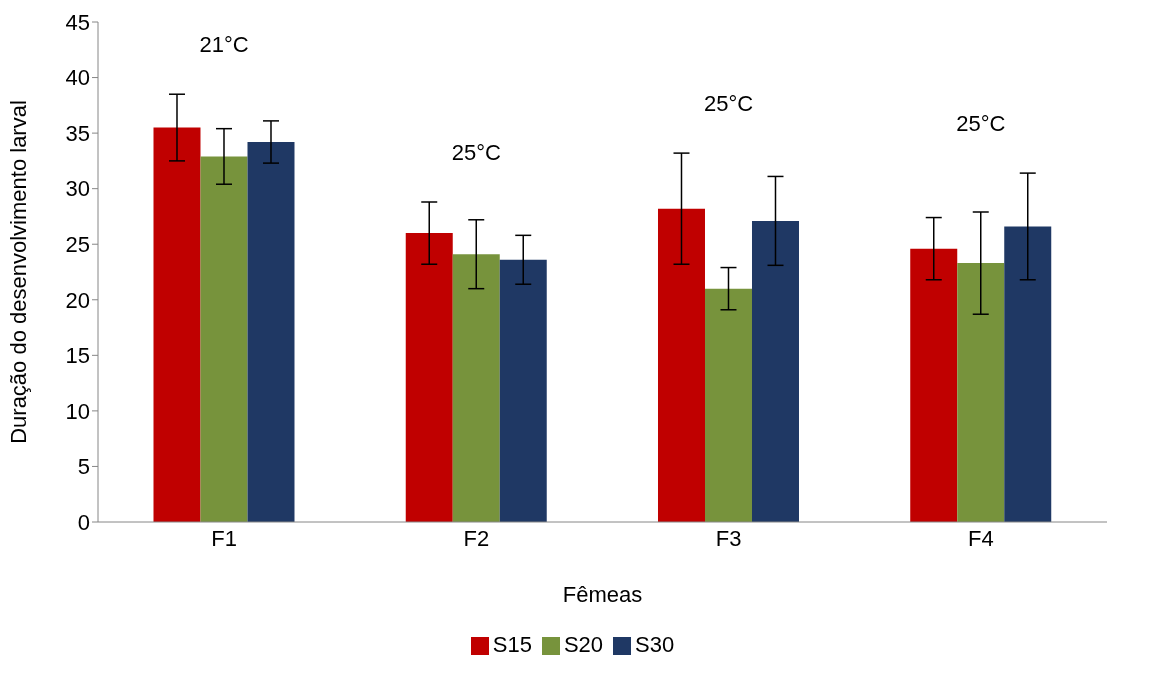 The width and height of the screenshot is (1155, 673). I want to click on x-tick-label: F4, so click(981, 538).